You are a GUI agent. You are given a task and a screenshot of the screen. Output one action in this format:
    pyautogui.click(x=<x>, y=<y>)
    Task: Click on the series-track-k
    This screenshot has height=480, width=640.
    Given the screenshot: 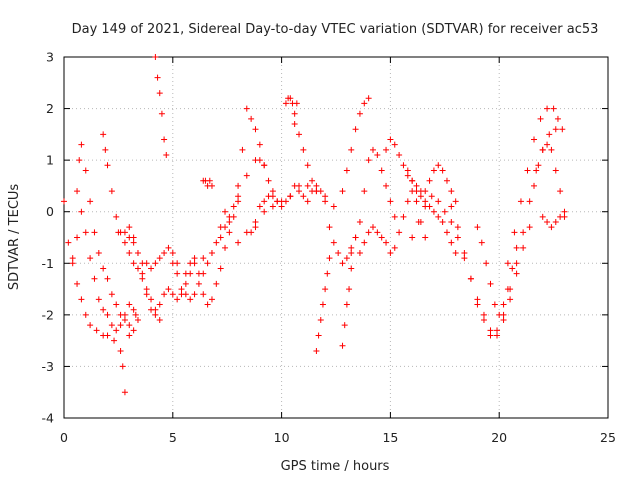 What is the action you would take?
    pyautogui.click(x=229, y=212)
    